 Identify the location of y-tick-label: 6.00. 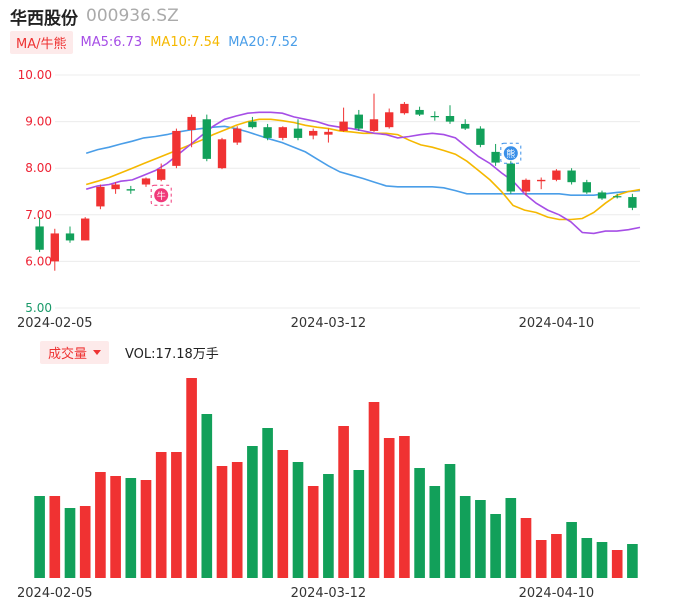
(38, 261).